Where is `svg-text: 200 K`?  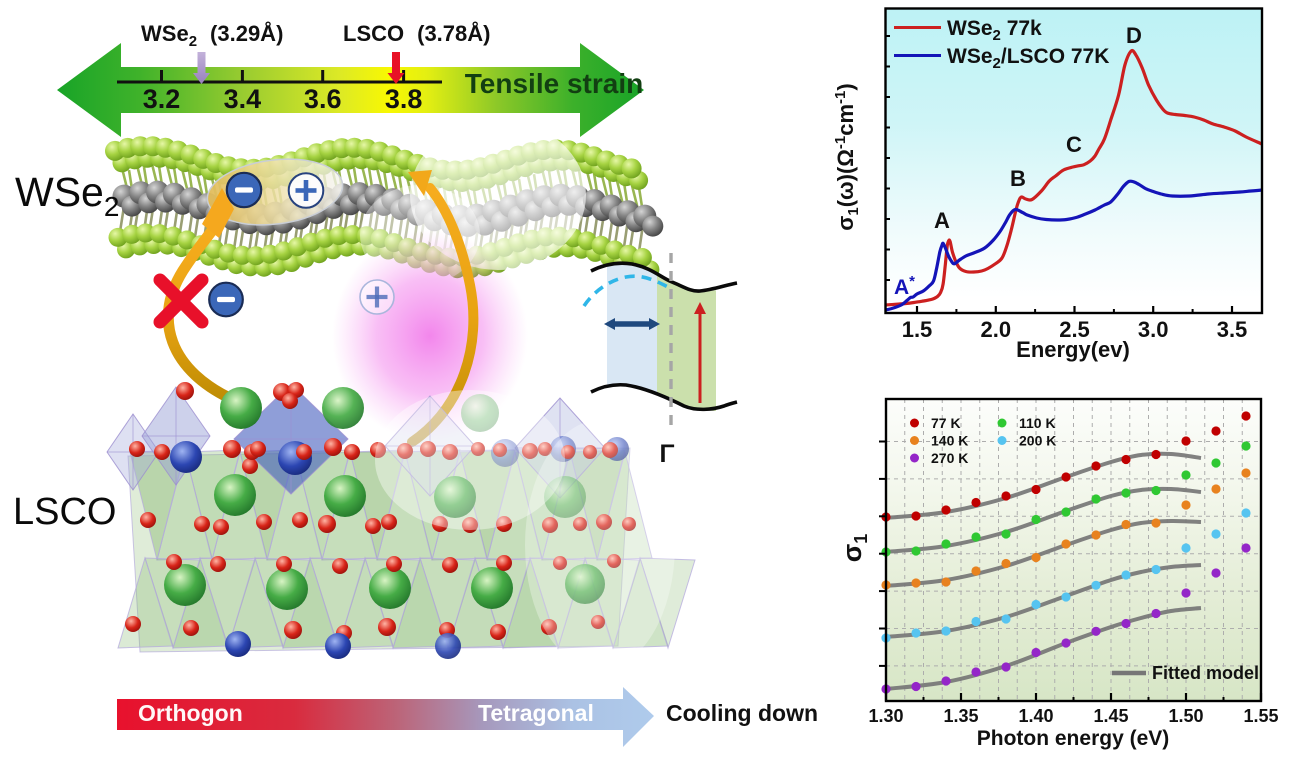 svg-text: 200 K is located at coordinates (1037, 441).